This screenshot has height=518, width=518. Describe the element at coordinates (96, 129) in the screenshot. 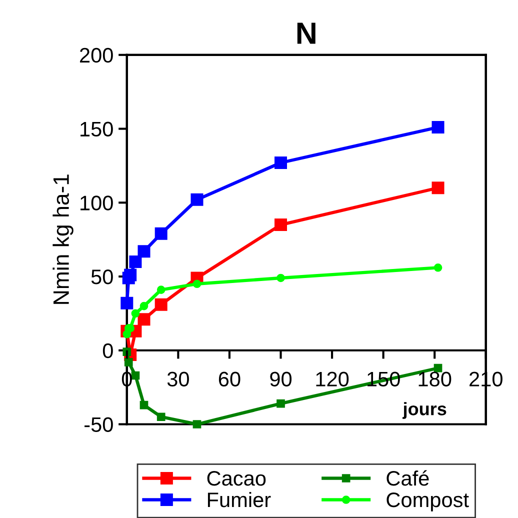

I see `y-tick-label: 150` at that location.